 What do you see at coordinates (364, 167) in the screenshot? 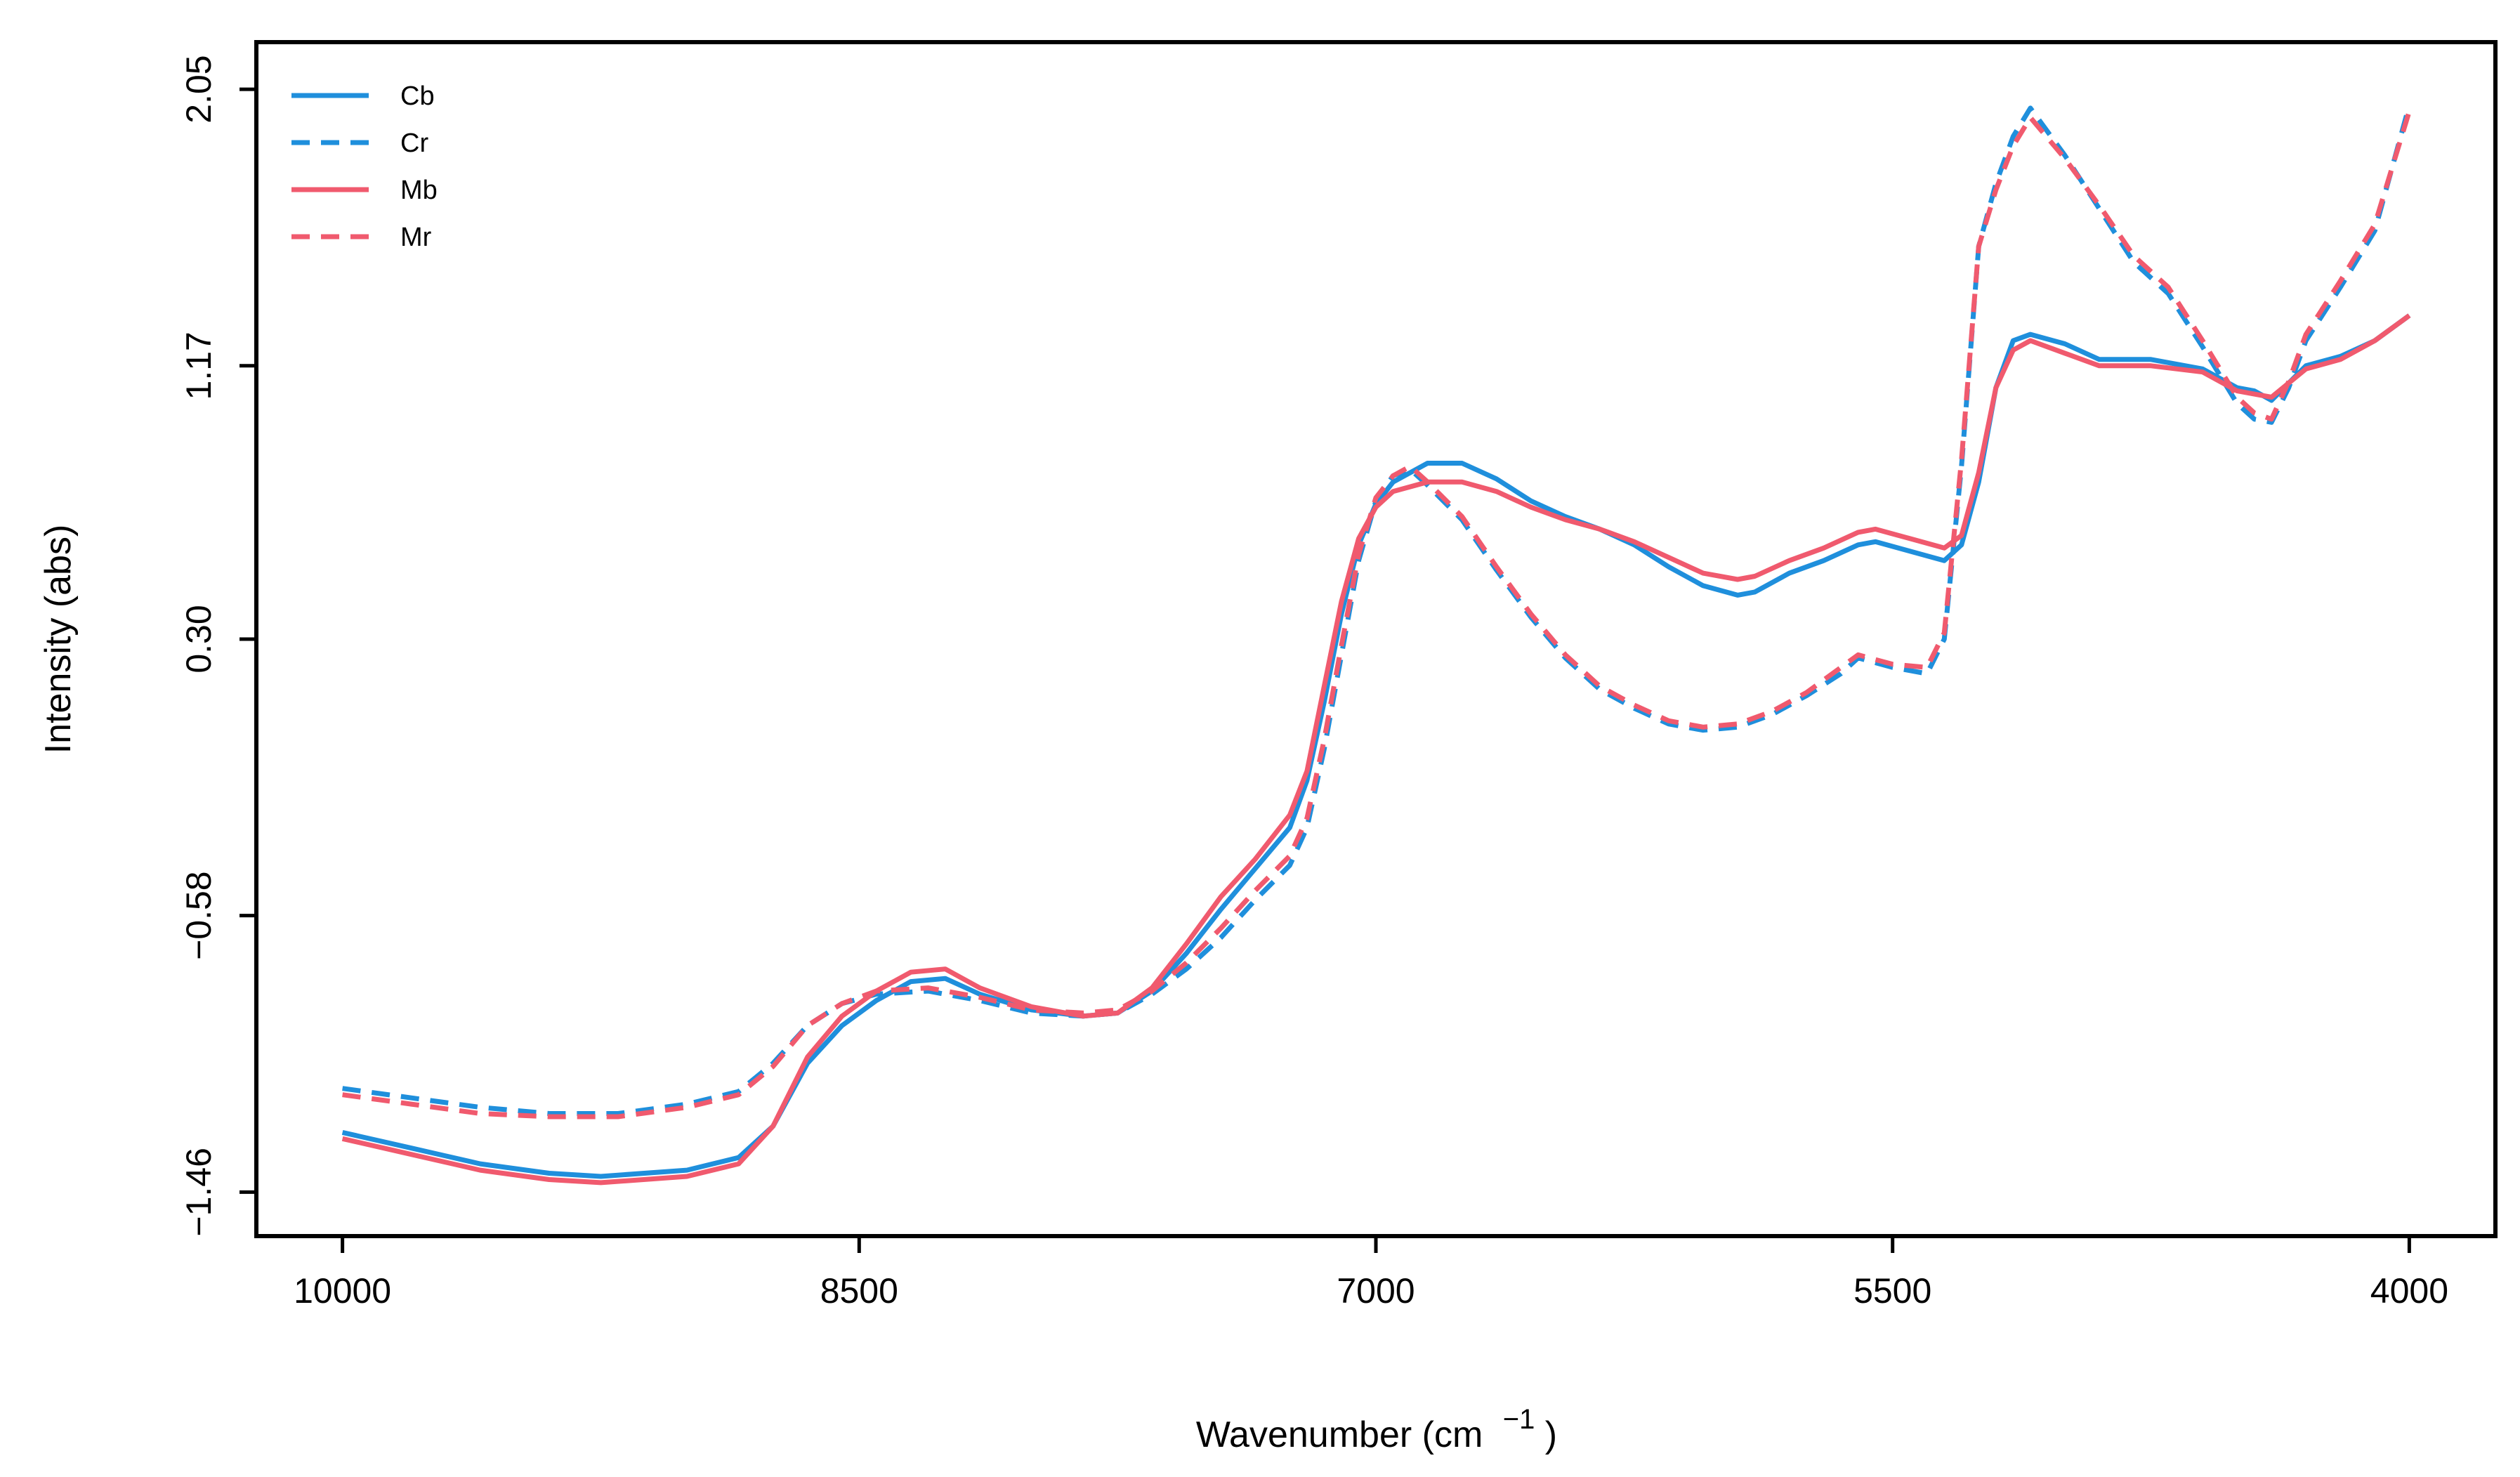
I see `legend: Cb Cr Mb Mr` at bounding box center [364, 167].